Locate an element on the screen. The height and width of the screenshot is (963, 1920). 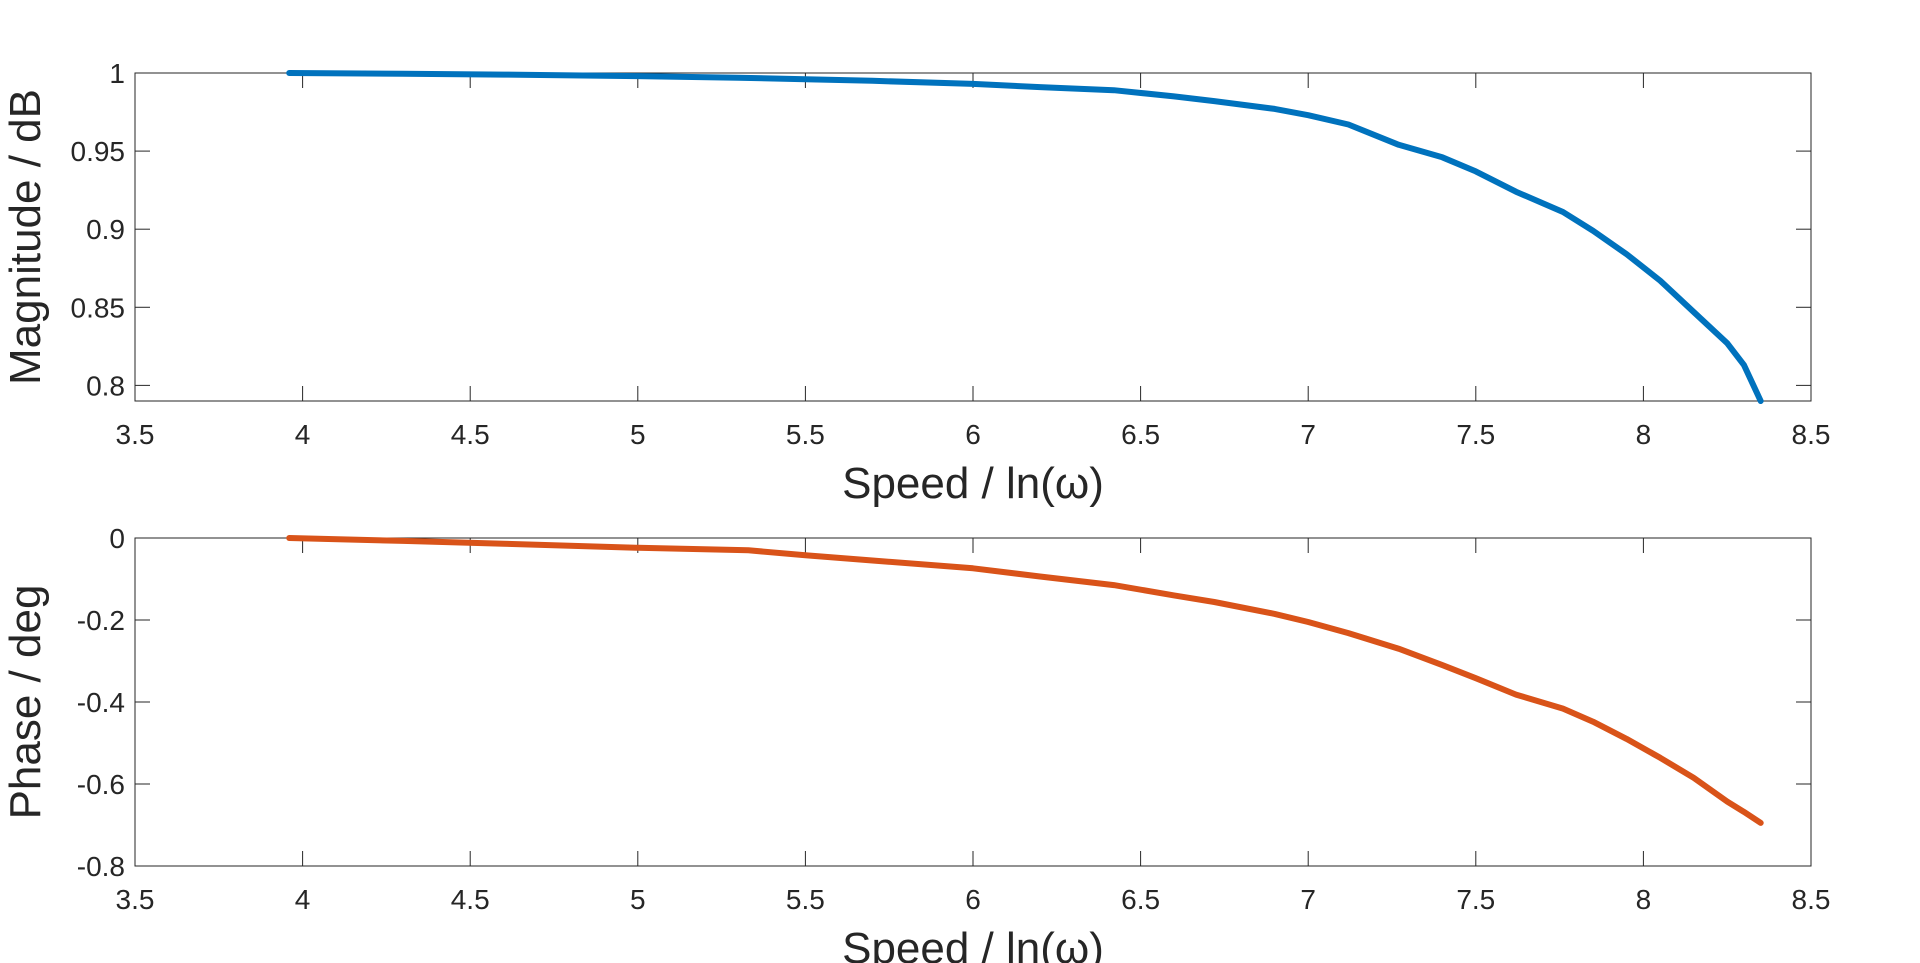
magnitude-x-tick-label: 5.5 is located at coordinates (805, 434).